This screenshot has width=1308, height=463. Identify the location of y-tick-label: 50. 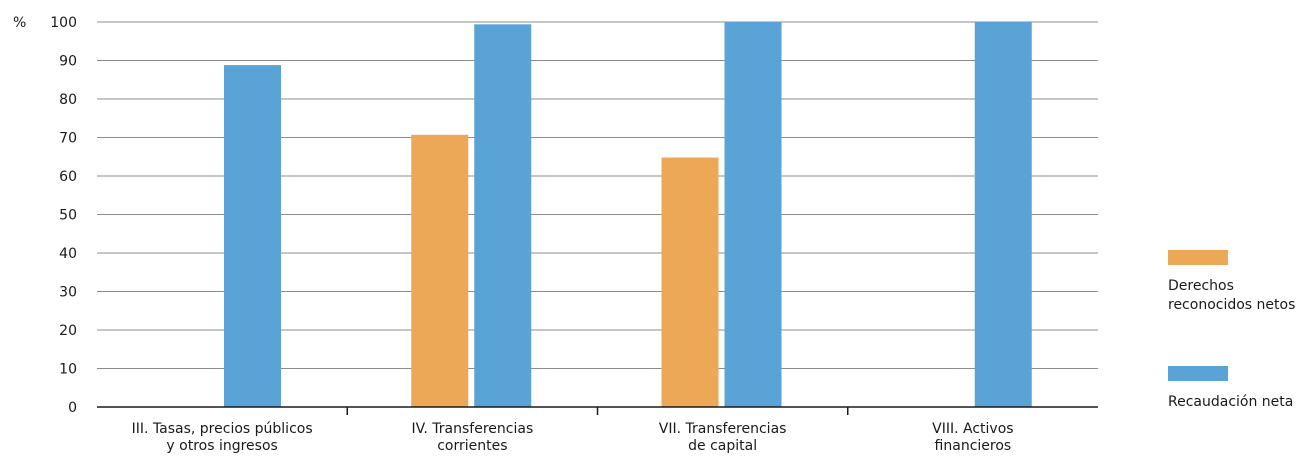
(68, 216).